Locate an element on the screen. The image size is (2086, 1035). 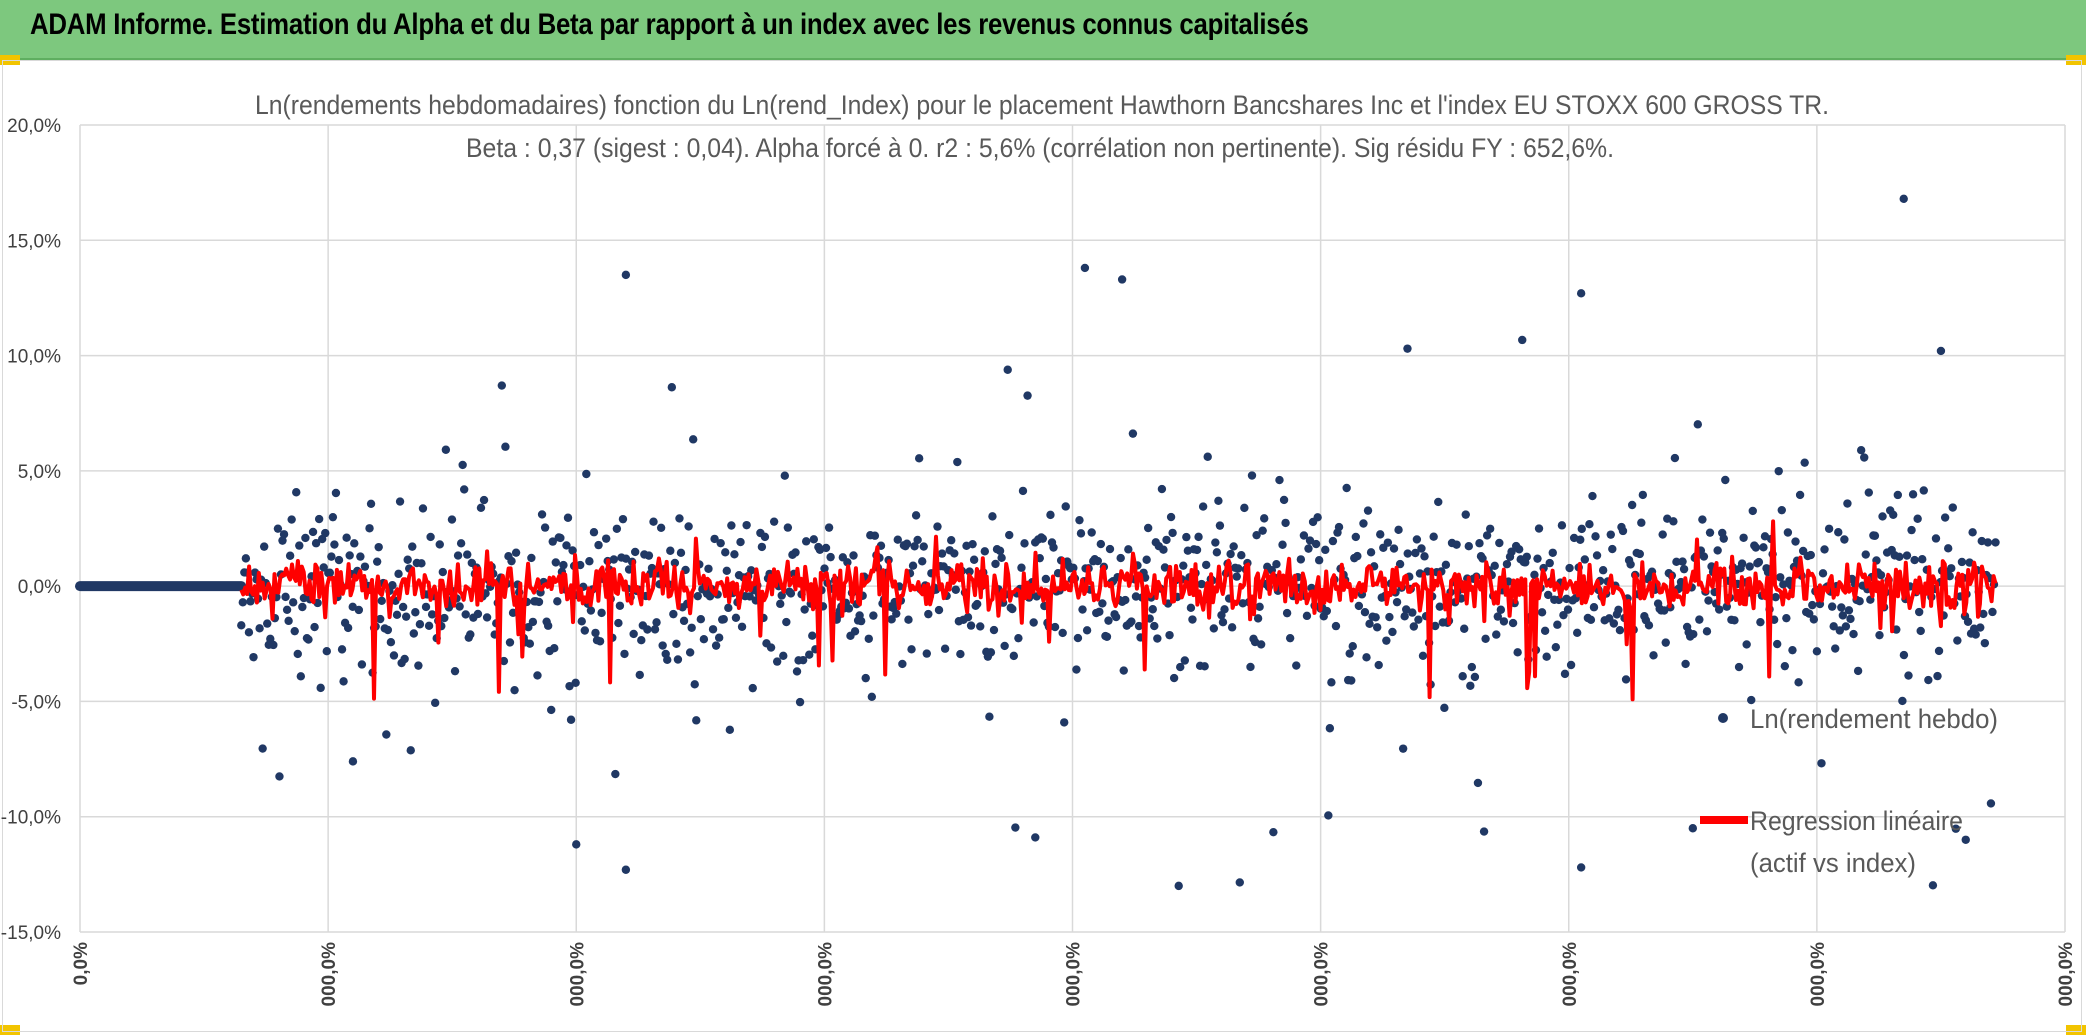
y-tick-label: -10,0% is located at coordinates (31, 818).